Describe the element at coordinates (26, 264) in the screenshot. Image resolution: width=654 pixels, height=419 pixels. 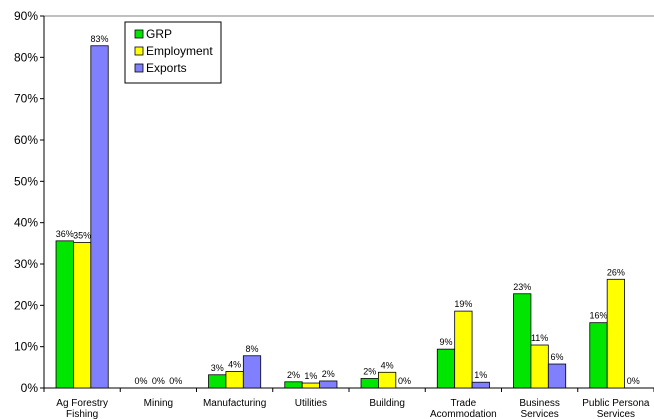
I see `y-tick-label: 30%` at that location.